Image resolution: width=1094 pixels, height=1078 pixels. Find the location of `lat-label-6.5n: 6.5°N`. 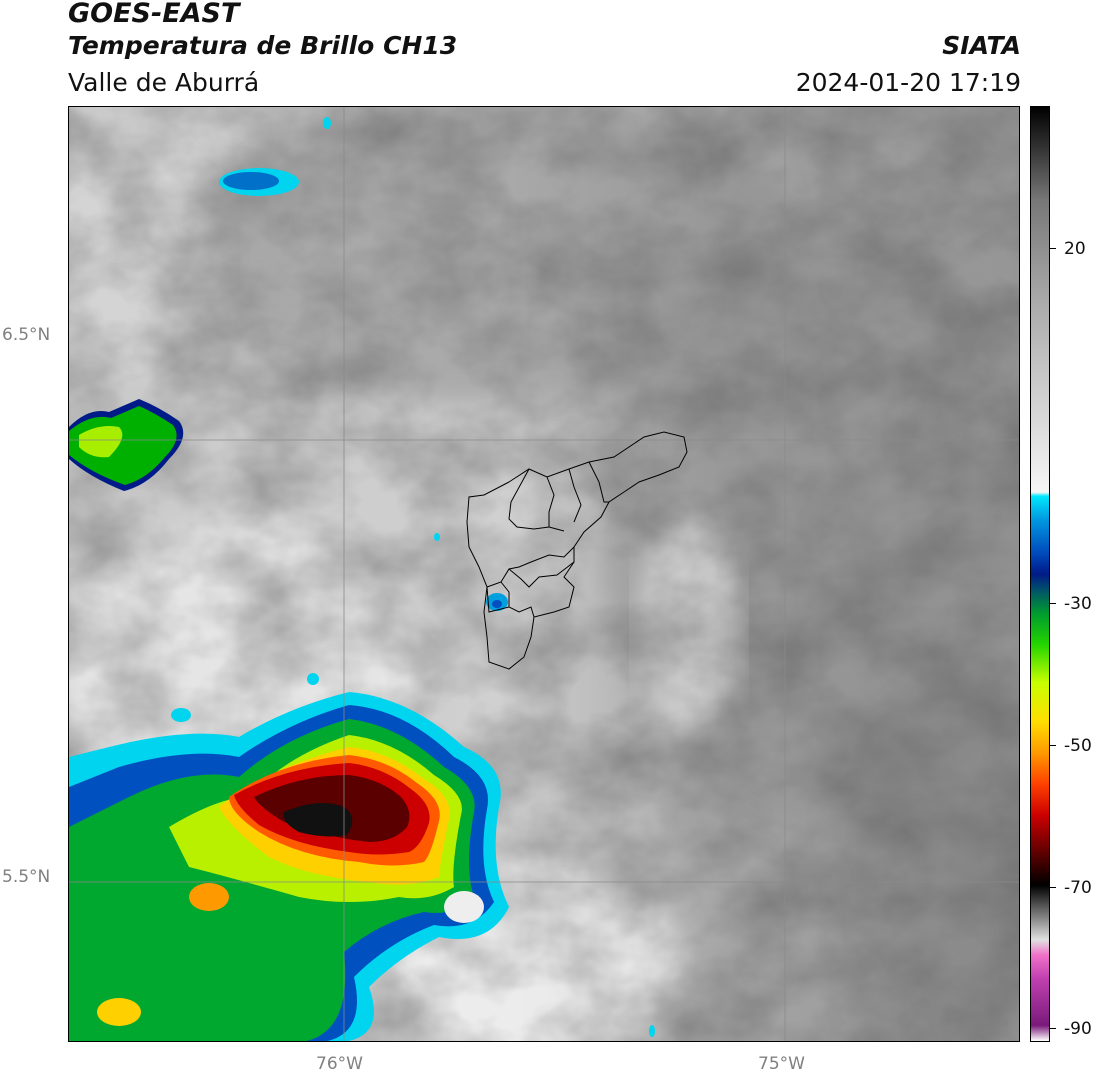

lat-label-6.5n: 6.5°N is located at coordinates (26, 335).